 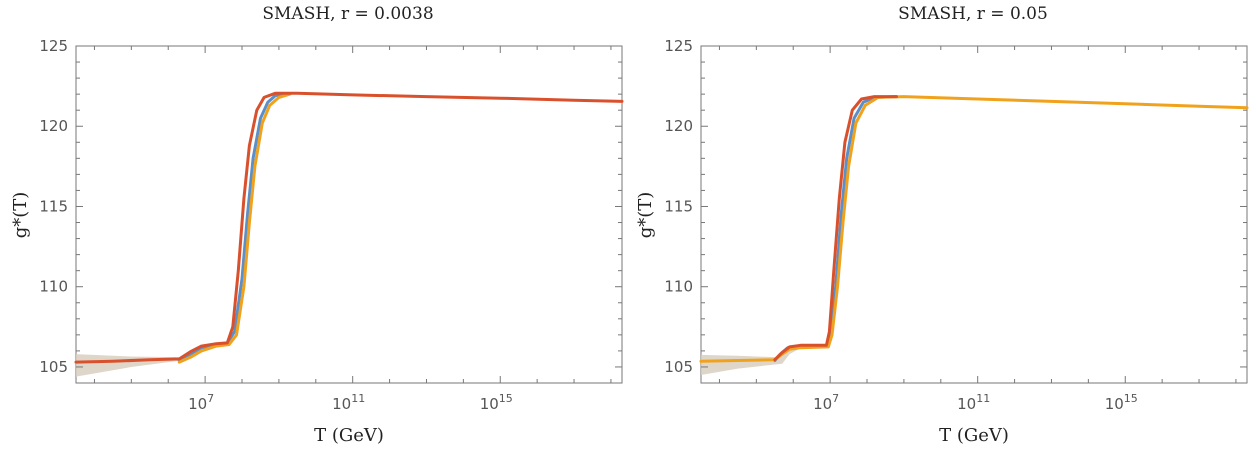 What do you see at coordinates (347, 14) in the screenshot?
I see `chart-title-left: SMASH, r = 0.0038` at bounding box center [347, 14].